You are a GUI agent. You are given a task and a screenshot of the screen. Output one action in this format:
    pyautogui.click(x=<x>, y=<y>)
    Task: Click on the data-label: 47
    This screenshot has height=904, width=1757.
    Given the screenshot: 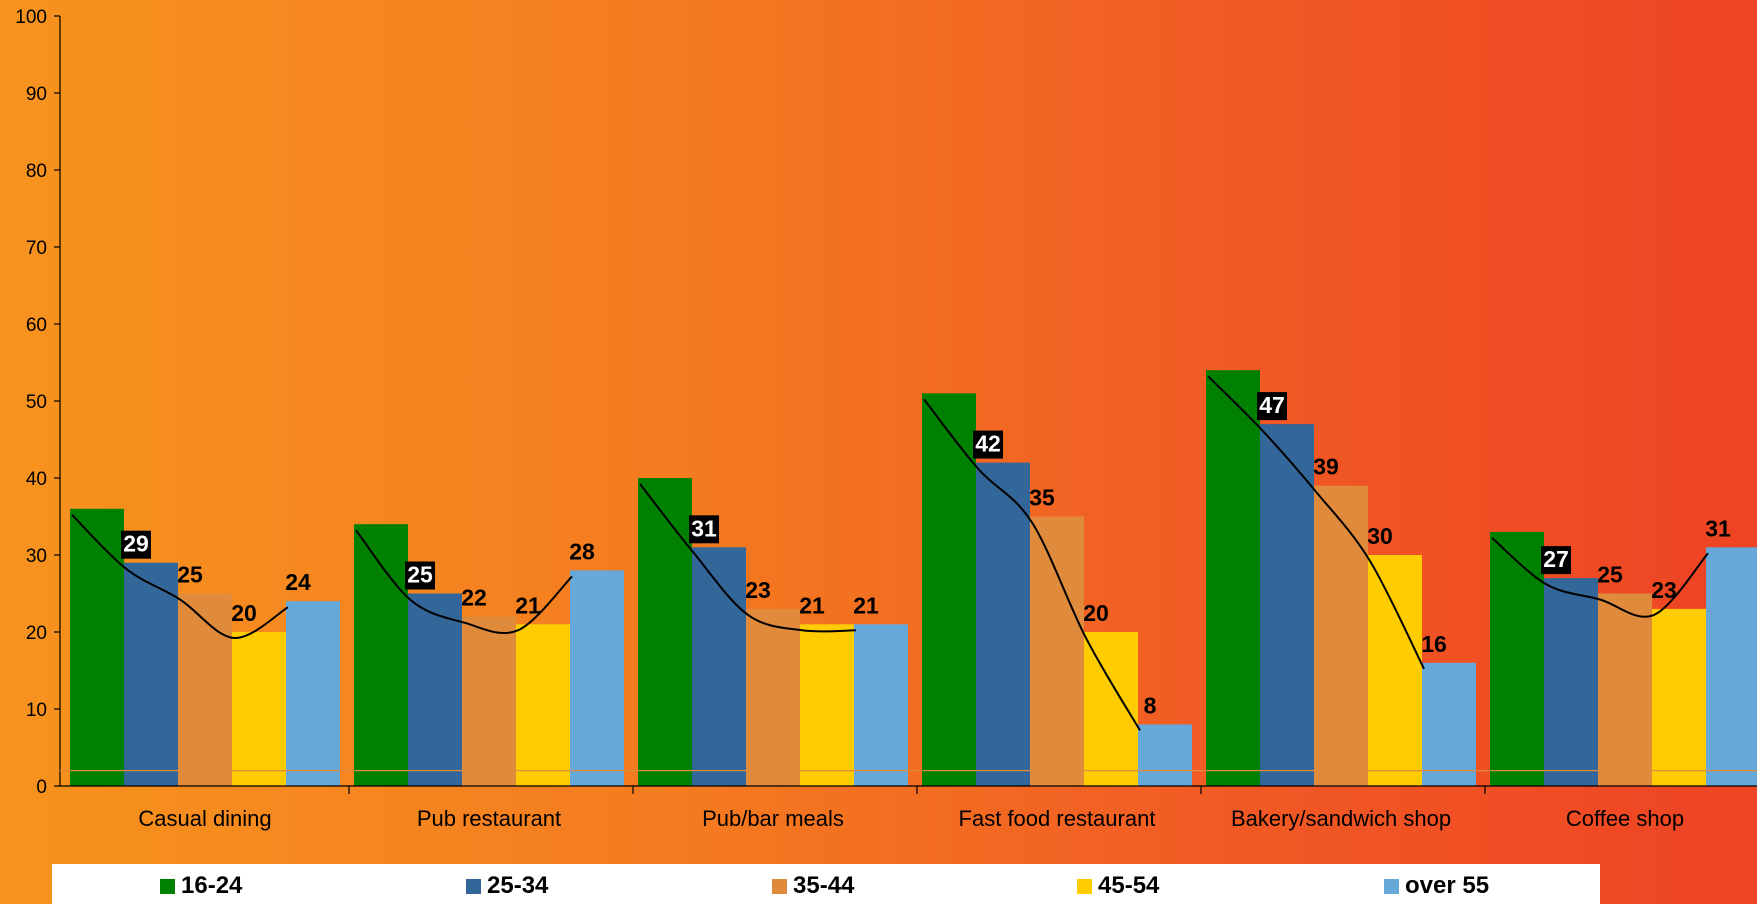 What is the action you would take?
    pyautogui.click(x=1272, y=405)
    